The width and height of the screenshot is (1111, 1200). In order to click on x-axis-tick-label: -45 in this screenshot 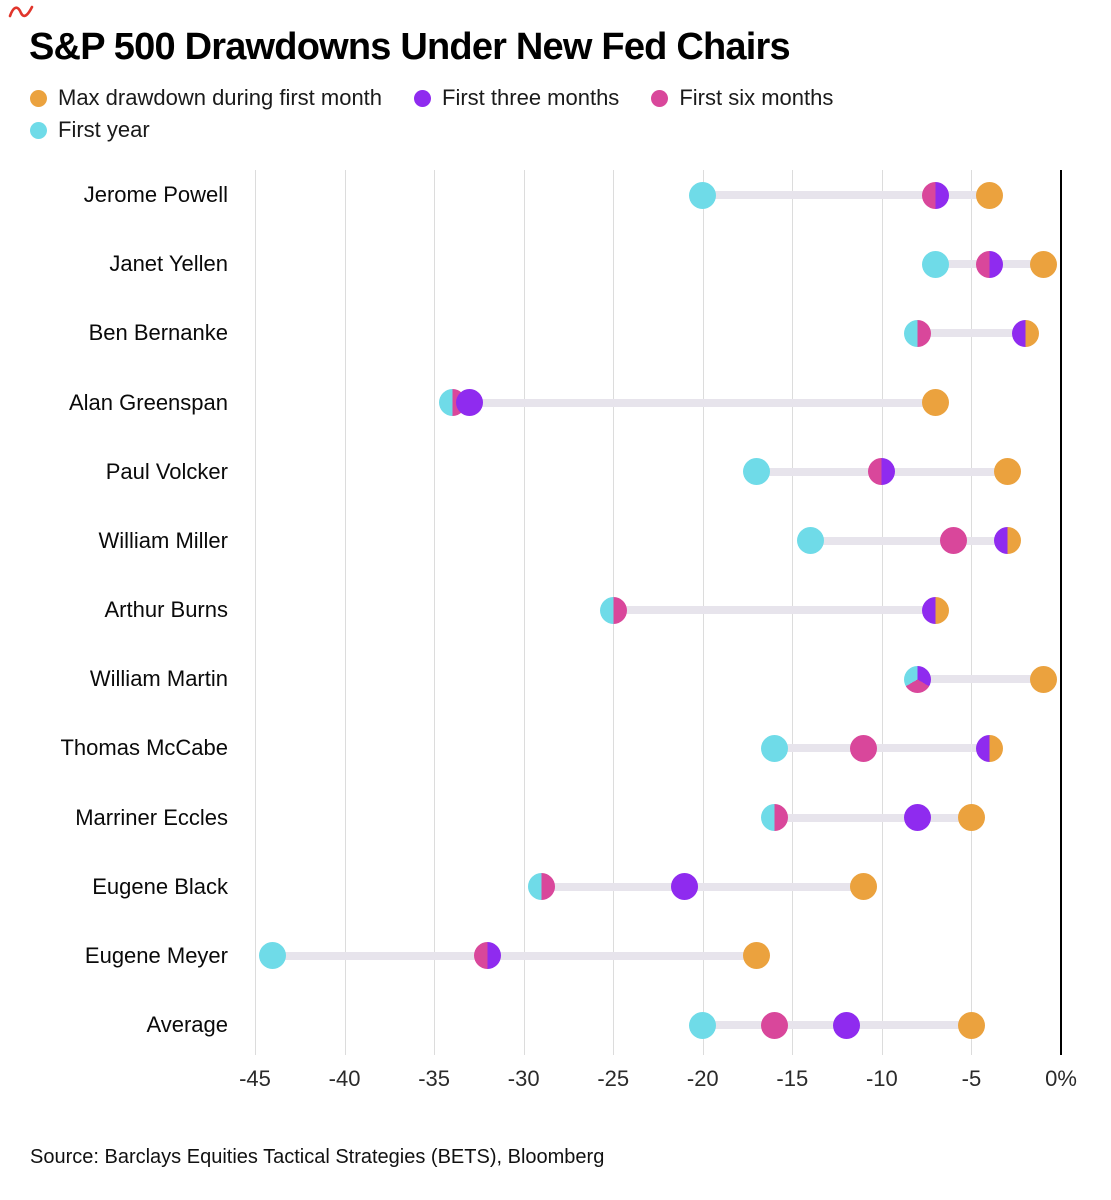, I will do `click(255, 1078)`.